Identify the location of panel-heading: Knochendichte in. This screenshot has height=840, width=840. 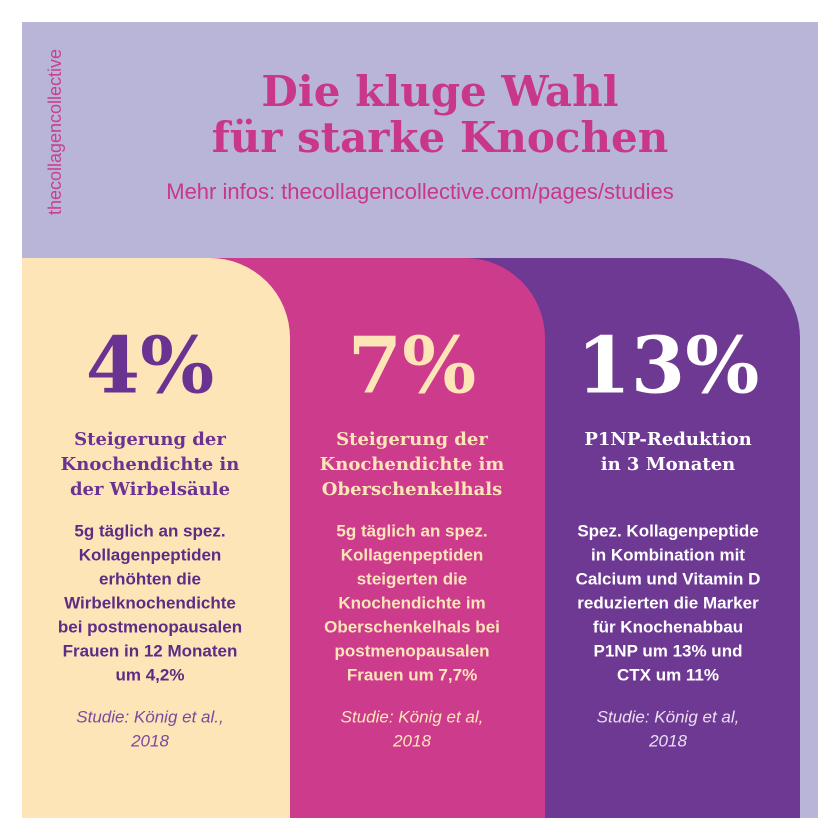
(150, 464).